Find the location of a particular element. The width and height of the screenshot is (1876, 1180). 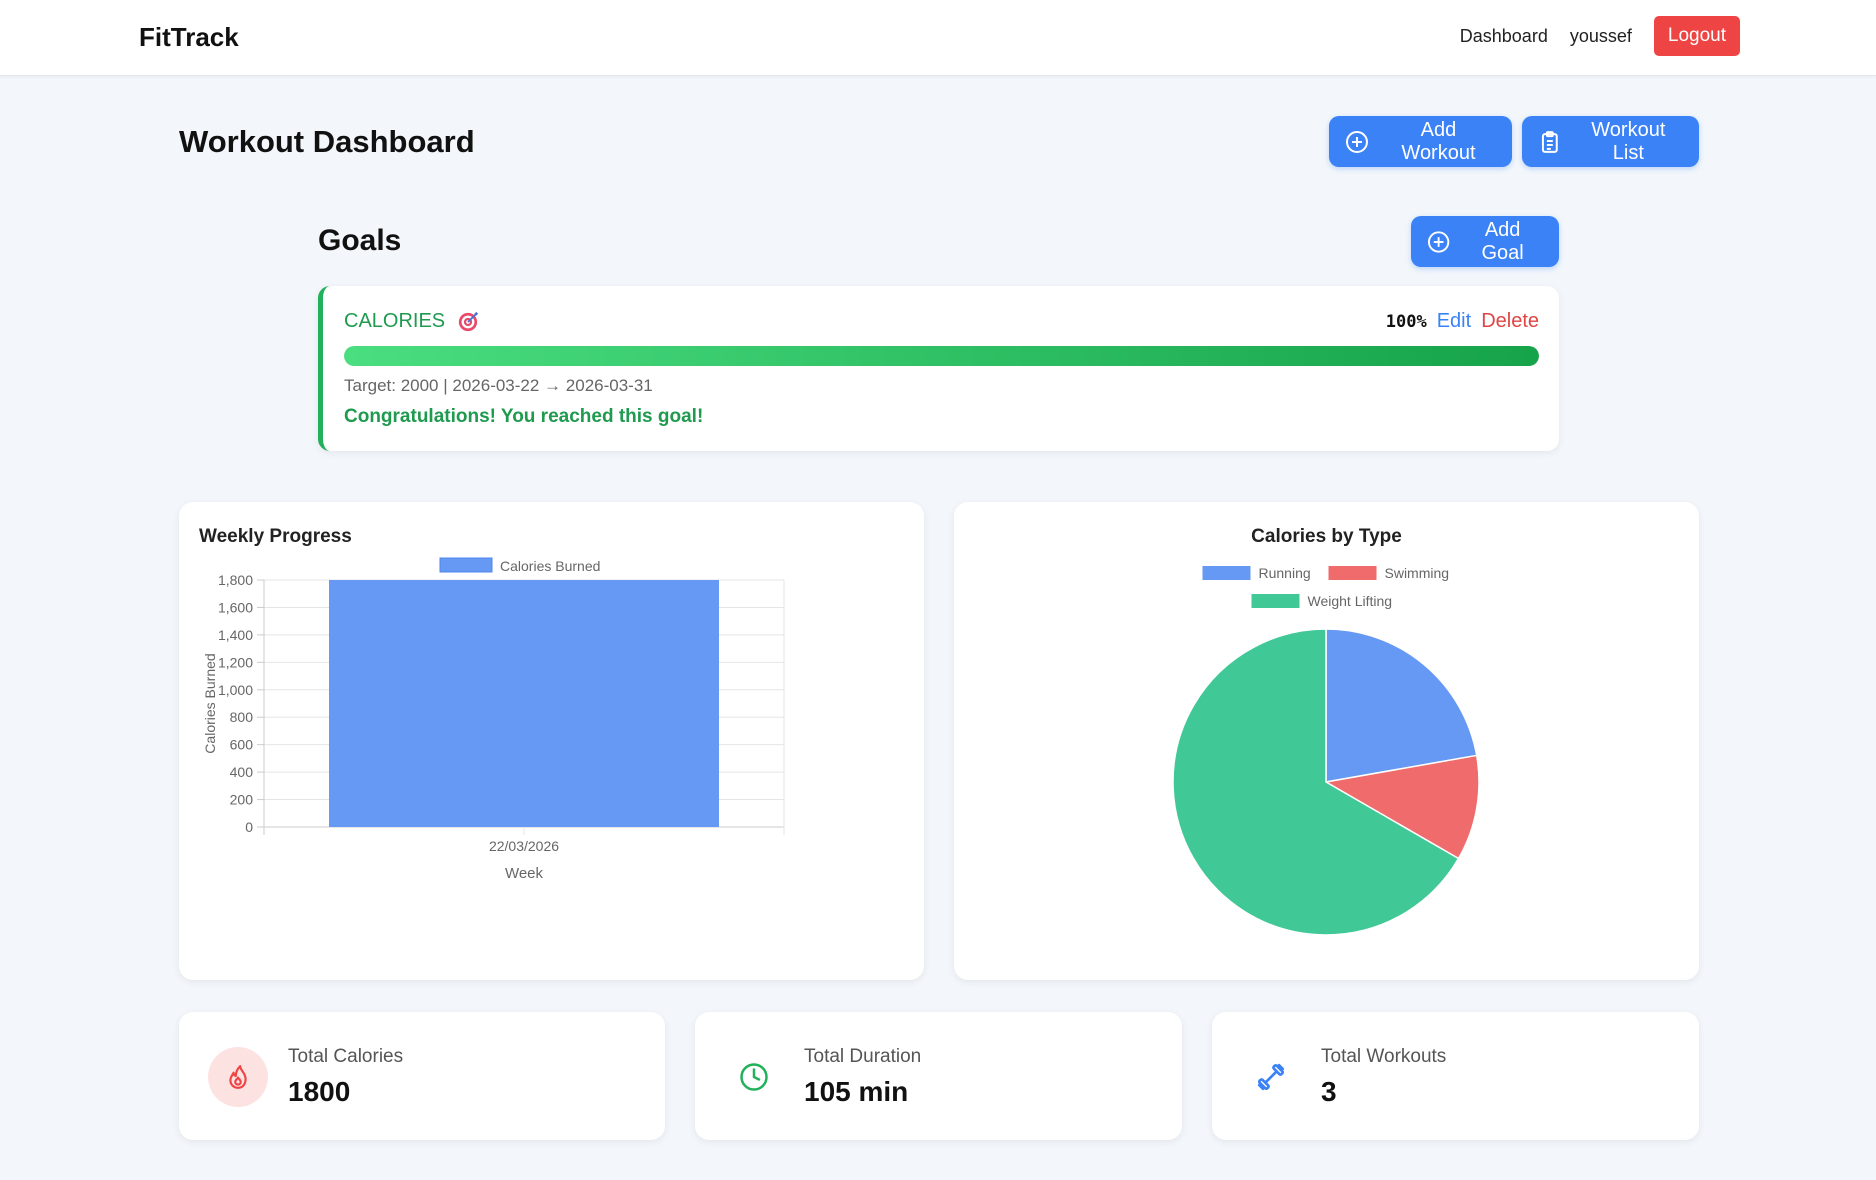

logout-button: Logout is located at coordinates (1696, 36).